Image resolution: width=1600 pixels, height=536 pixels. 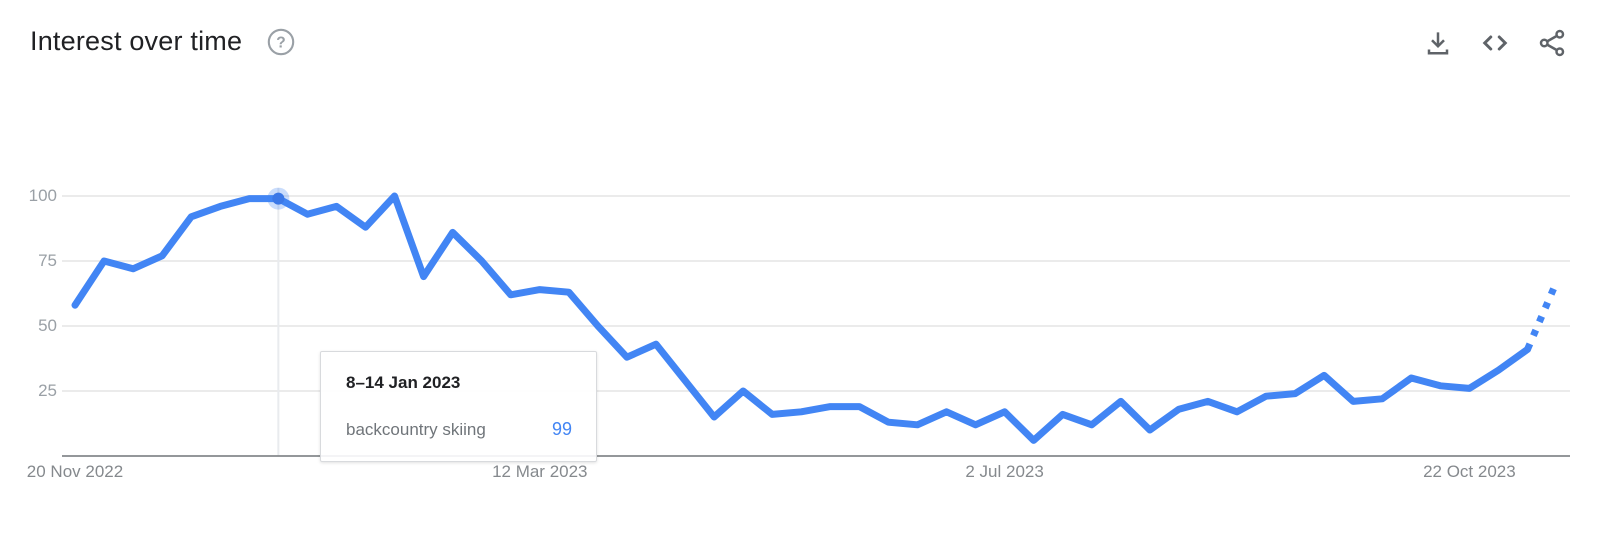 I want to click on x-tick-label: 20 Nov 2022, so click(x=75, y=471).